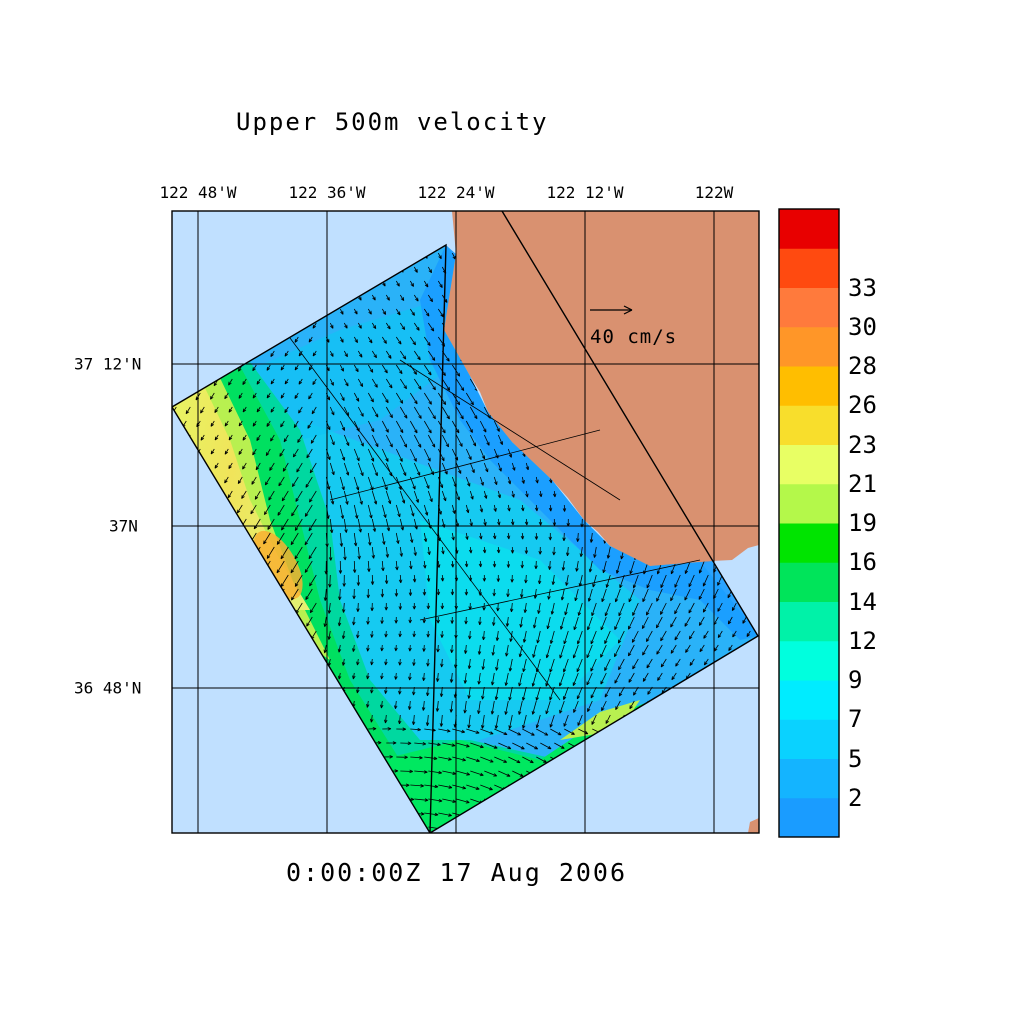  I want to click on colorbar-label: 28, so click(862, 366).